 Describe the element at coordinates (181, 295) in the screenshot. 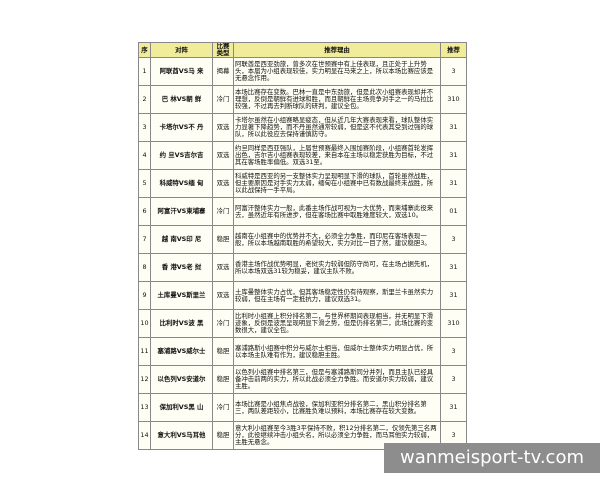

I see `match-name: 土库曼VS斯里兰` at that location.